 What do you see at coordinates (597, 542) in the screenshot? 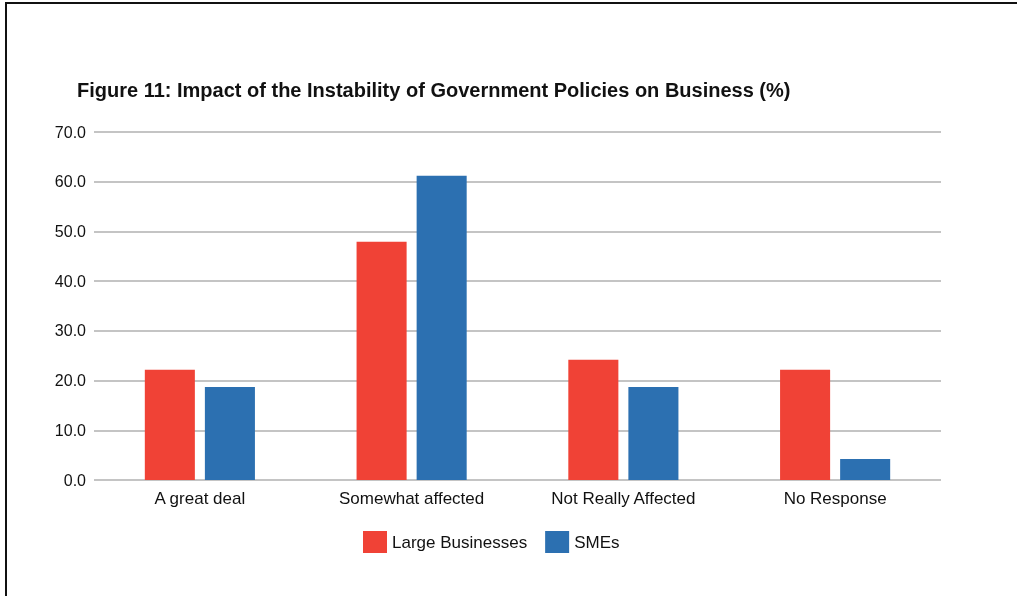
I see `legend-label: SMEs` at bounding box center [597, 542].